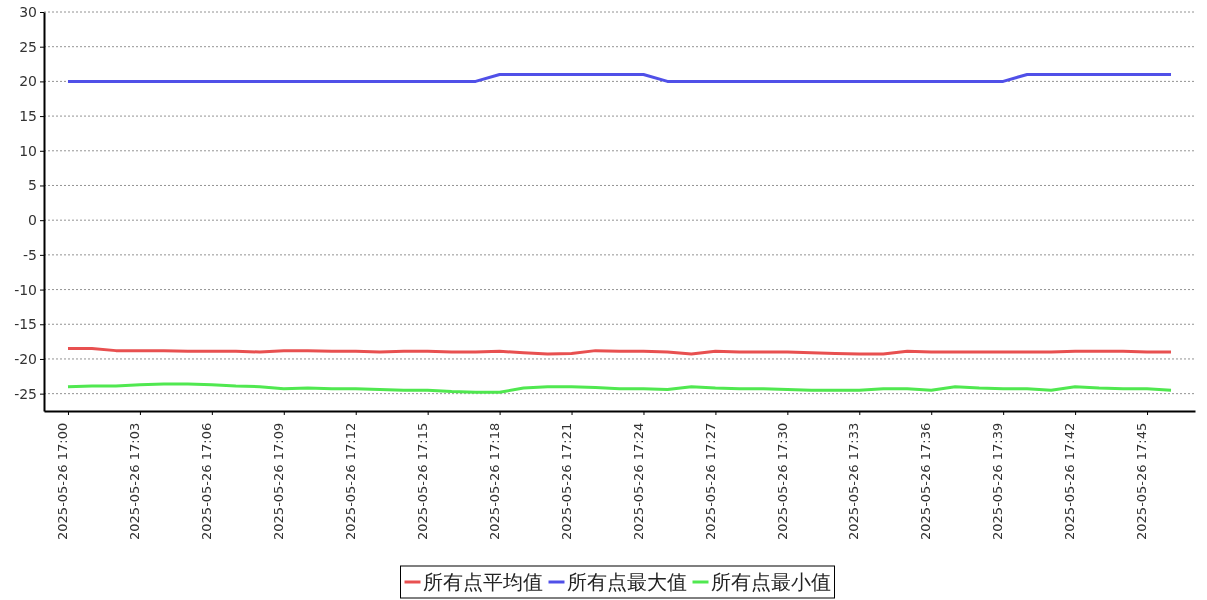  I want to click on y-tick-label: -5, so click(30, 254).